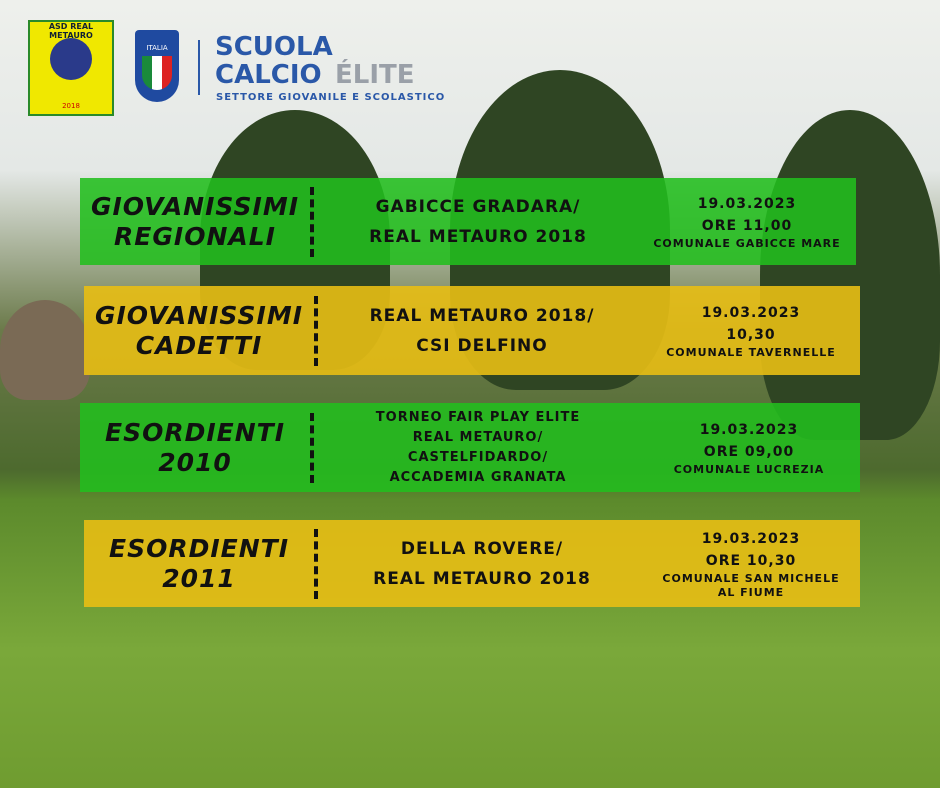 The height and width of the screenshot is (788, 940). I want to click on details: 19.03.2023 ORE 11,00 COMUNALE GABICCE MARE, so click(747, 222).